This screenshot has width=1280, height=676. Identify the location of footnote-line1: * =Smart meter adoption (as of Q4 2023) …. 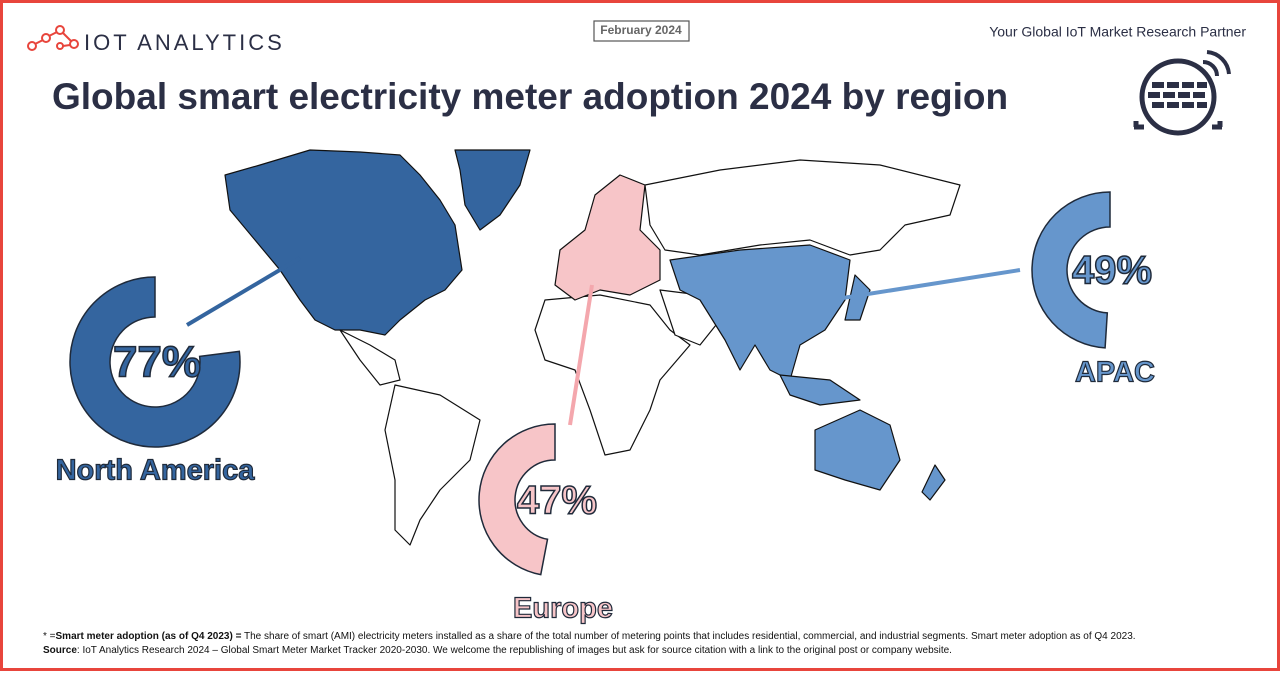
(589, 636).